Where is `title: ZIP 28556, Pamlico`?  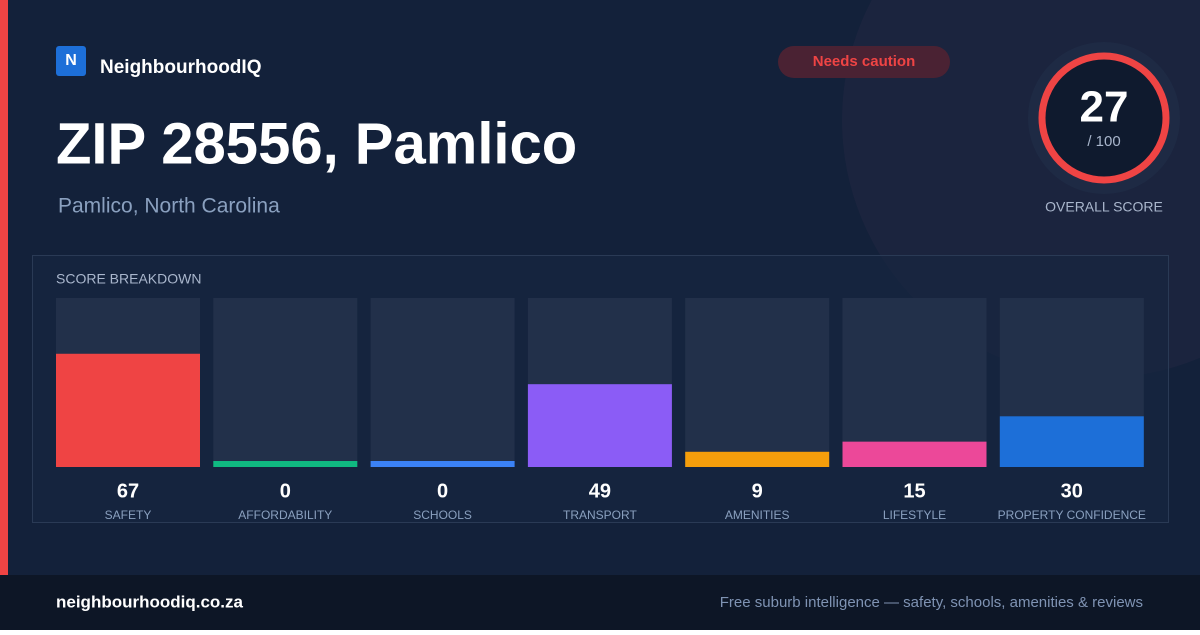 title: ZIP 28556, Pamlico is located at coordinates (316, 143).